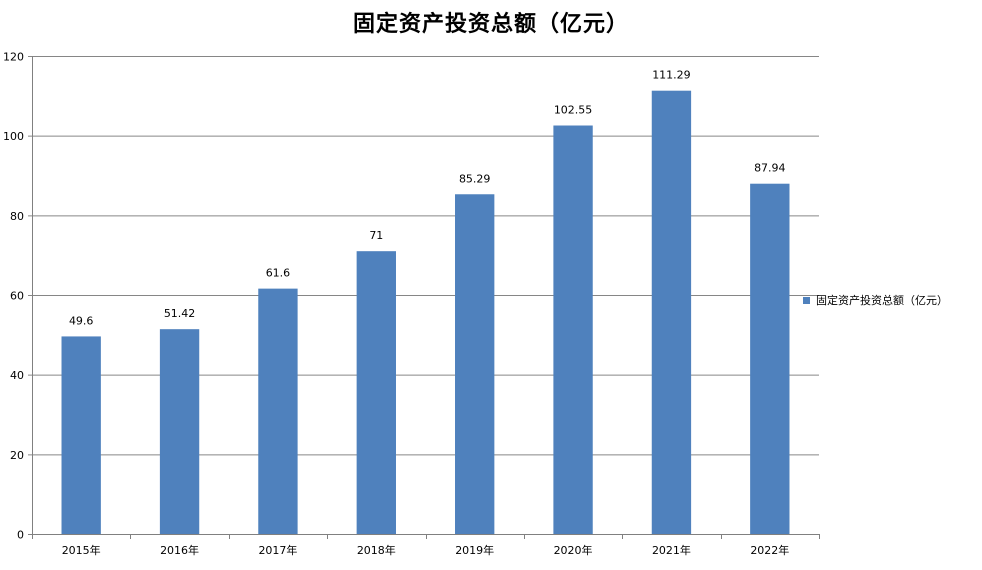 The width and height of the screenshot is (982, 570). What do you see at coordinates (770, 168) in the screenshot?
I see `data-label: 87.94` at bounding box center [770, 168].